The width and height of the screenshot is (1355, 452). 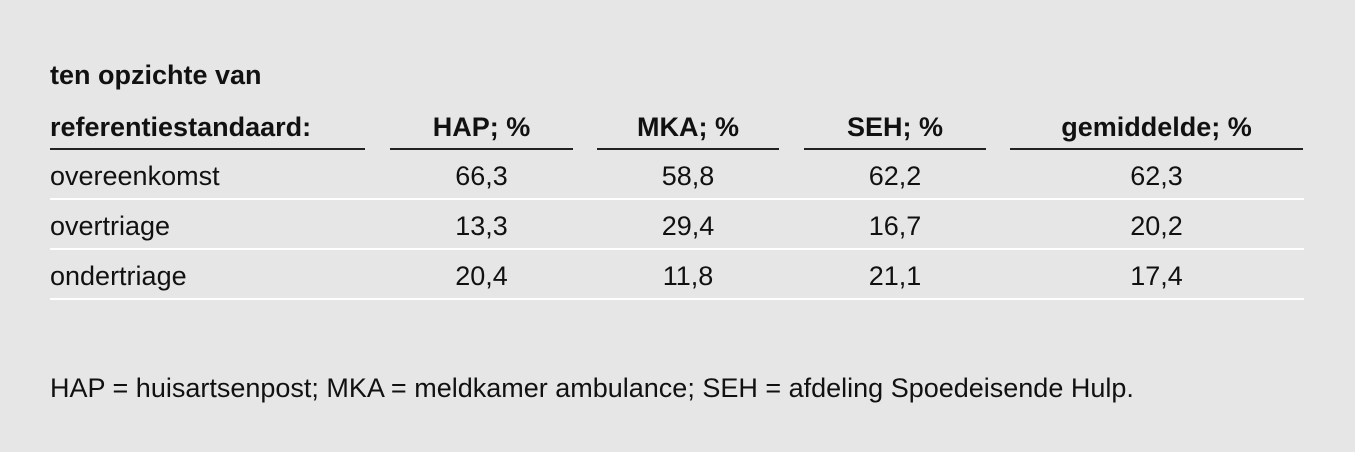 I want to click on header-cell: gemiddelde; %, so click(x=1156, y=127).